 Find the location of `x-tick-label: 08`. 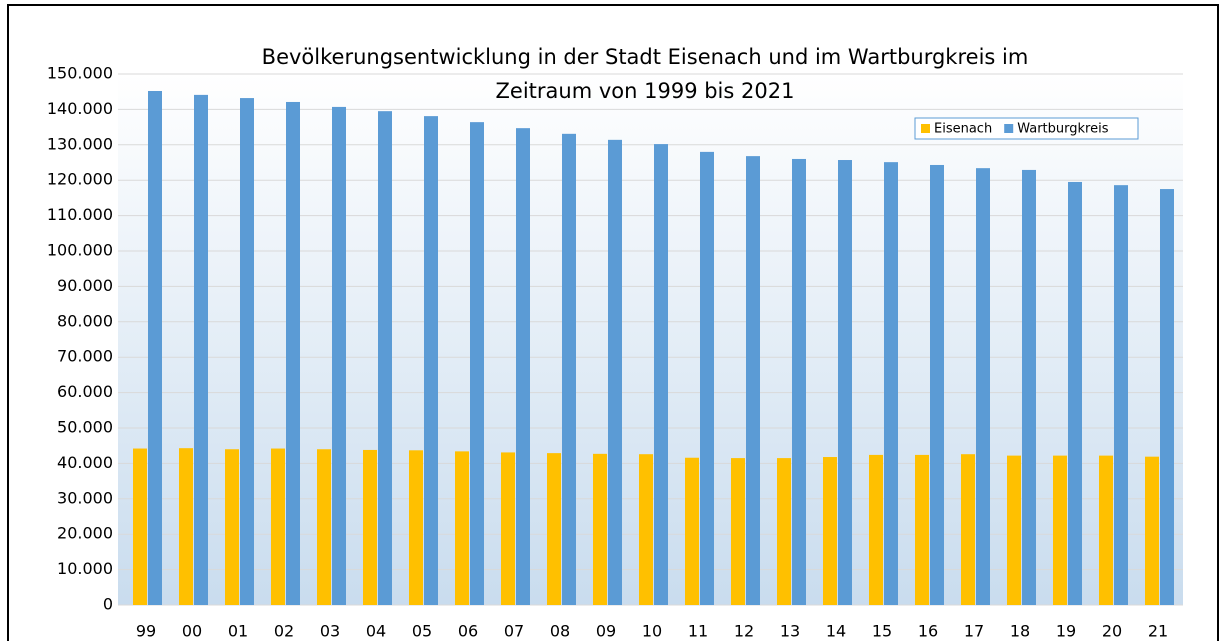

x-tick-label: 08 is located at coordinates (560, 631).